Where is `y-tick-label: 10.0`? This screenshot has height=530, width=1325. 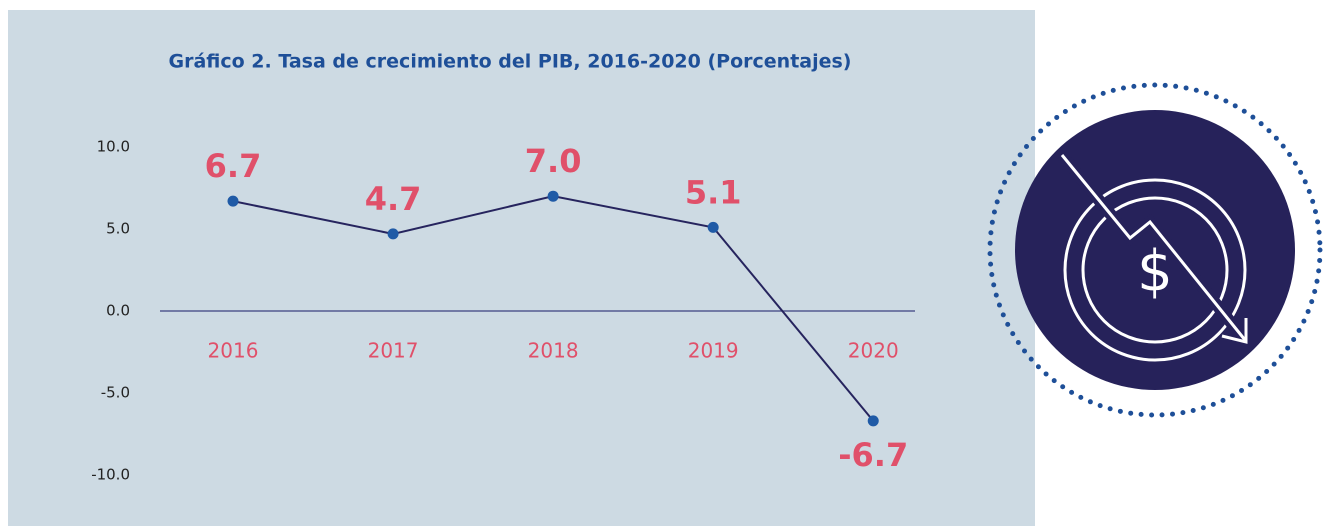 y-tick-label: 10.0 is located at coordinates (113, 147).